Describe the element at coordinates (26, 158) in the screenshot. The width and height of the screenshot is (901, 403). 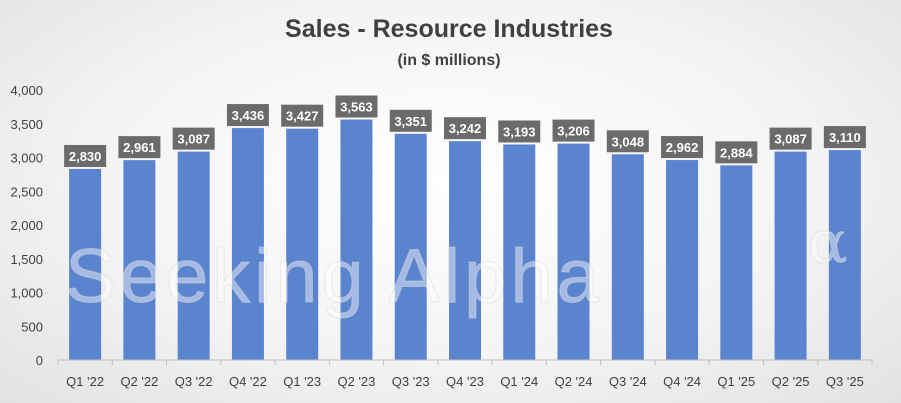
I see `y-tick-label: 3,000` at that location.